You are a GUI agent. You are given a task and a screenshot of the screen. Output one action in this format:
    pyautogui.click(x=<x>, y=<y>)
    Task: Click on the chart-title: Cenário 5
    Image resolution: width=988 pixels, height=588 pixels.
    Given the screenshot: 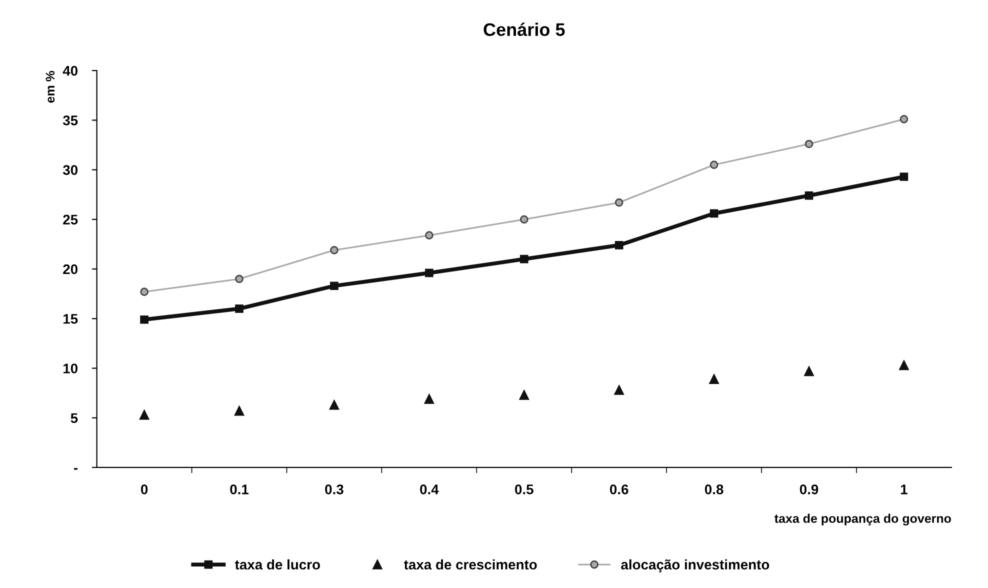 What is the action you would take?
    pyautogui.click(x=524, y=29)
    